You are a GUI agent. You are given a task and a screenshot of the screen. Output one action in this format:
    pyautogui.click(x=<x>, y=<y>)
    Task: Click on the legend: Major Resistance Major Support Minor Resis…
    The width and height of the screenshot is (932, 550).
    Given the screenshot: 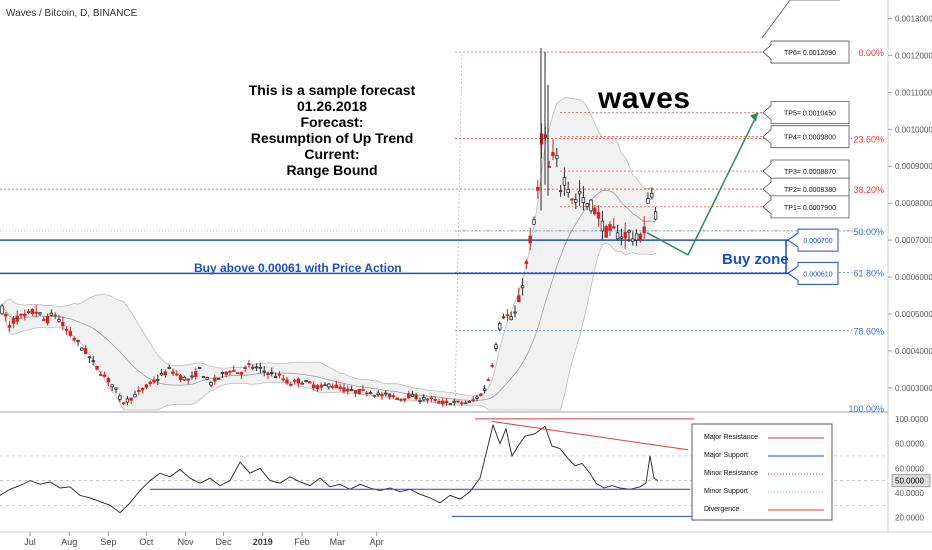 What is the action you would take?
    pyautogui.click(x=762, y=472)
    